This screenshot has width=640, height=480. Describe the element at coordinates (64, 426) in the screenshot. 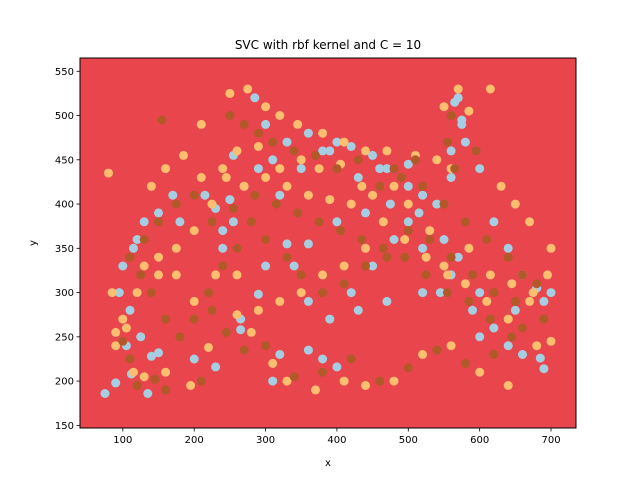

I see `y-tick-label: 150` at that location.